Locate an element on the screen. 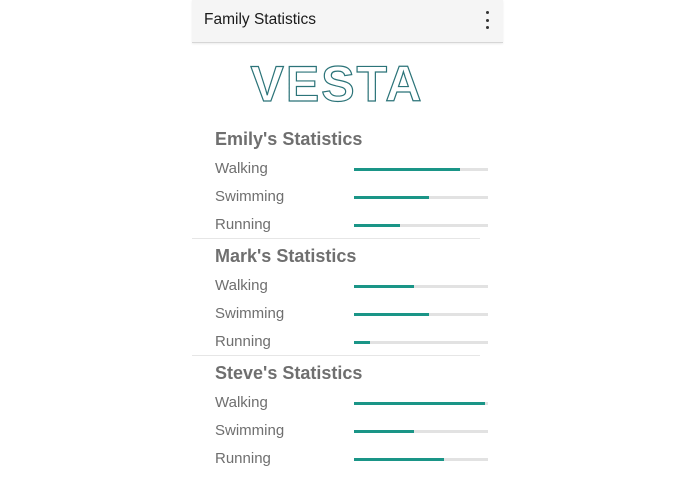  app-bar: Family Statistics is located at coordinates (347, 21).